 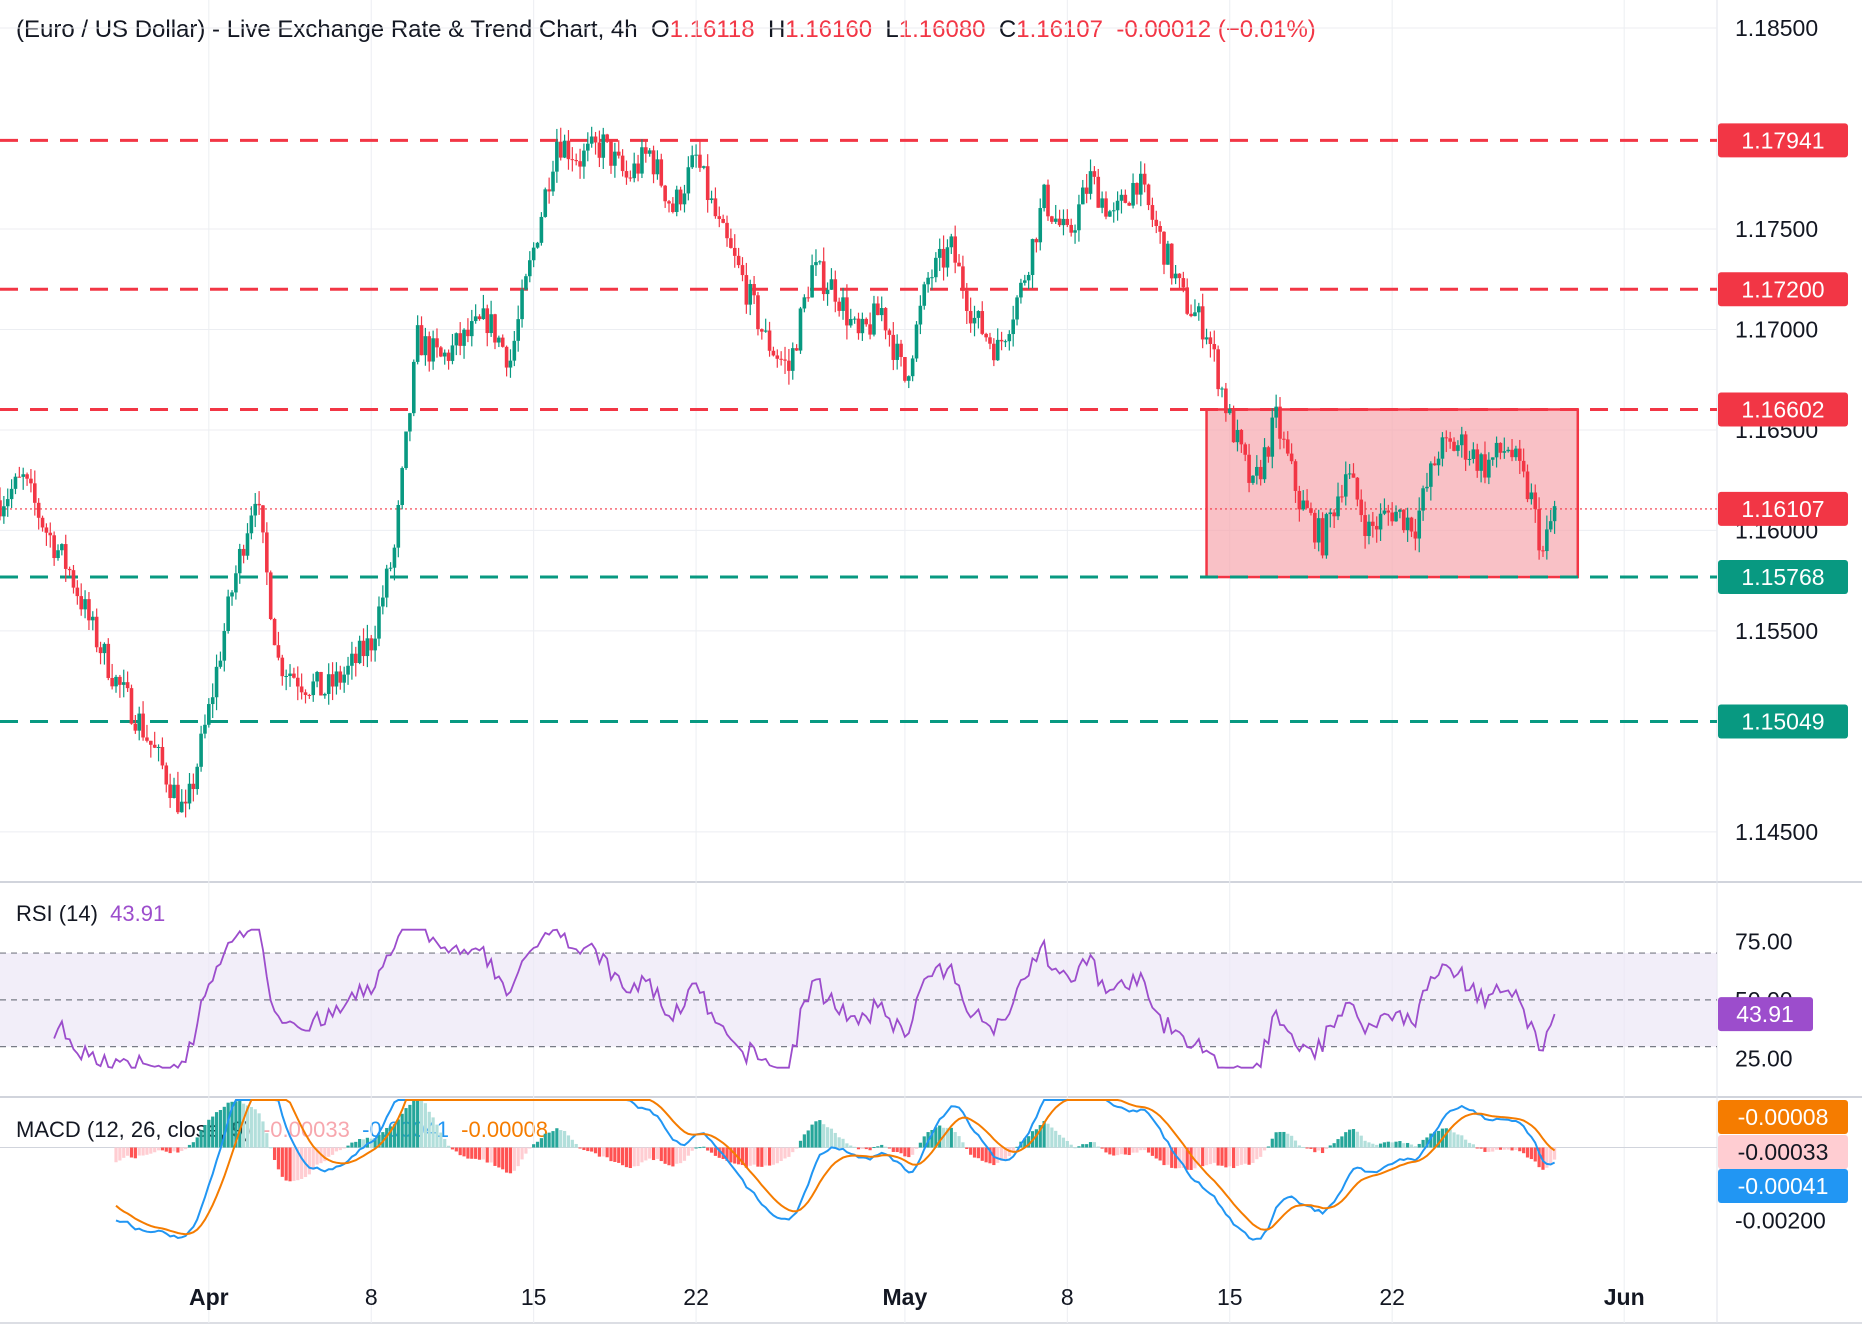 What do you see at coordinates (1067, 1297) in the screenshot?
I see `time-axis-label: 8` at bounding box center [1067, 1297].